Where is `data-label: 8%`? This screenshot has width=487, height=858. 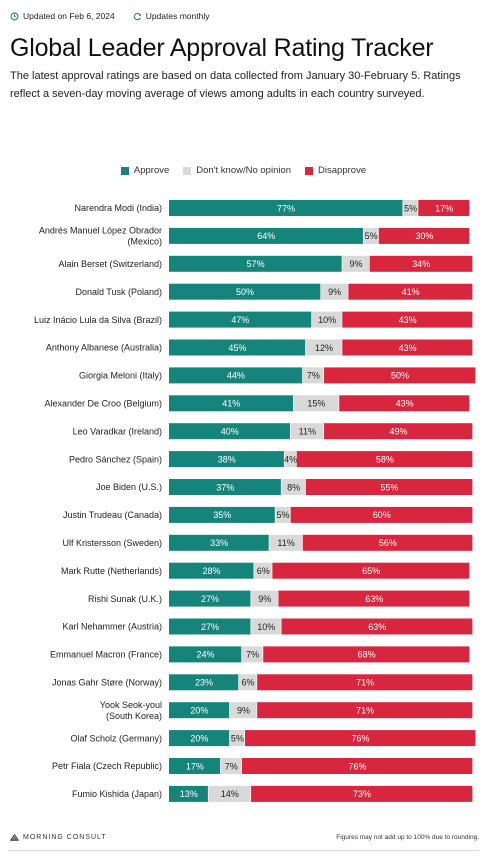
data-label: 8% is located at coordinates (293, 487).